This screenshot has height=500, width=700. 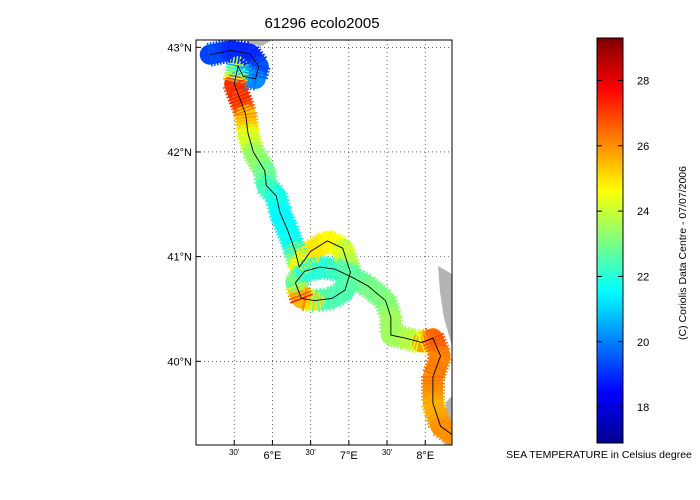 I want to click on lat-tick-label: 42°N, so click(x=179, y=153).